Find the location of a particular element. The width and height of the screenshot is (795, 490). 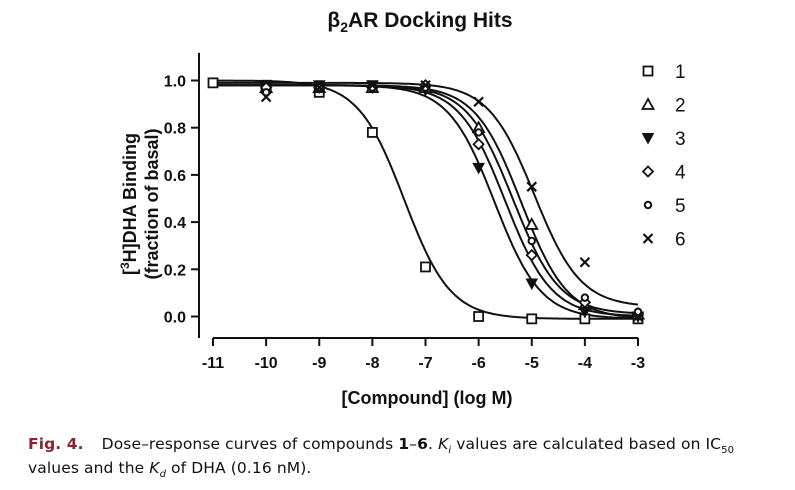

x-tick-label: -4 is located at coordinates (585, 363).